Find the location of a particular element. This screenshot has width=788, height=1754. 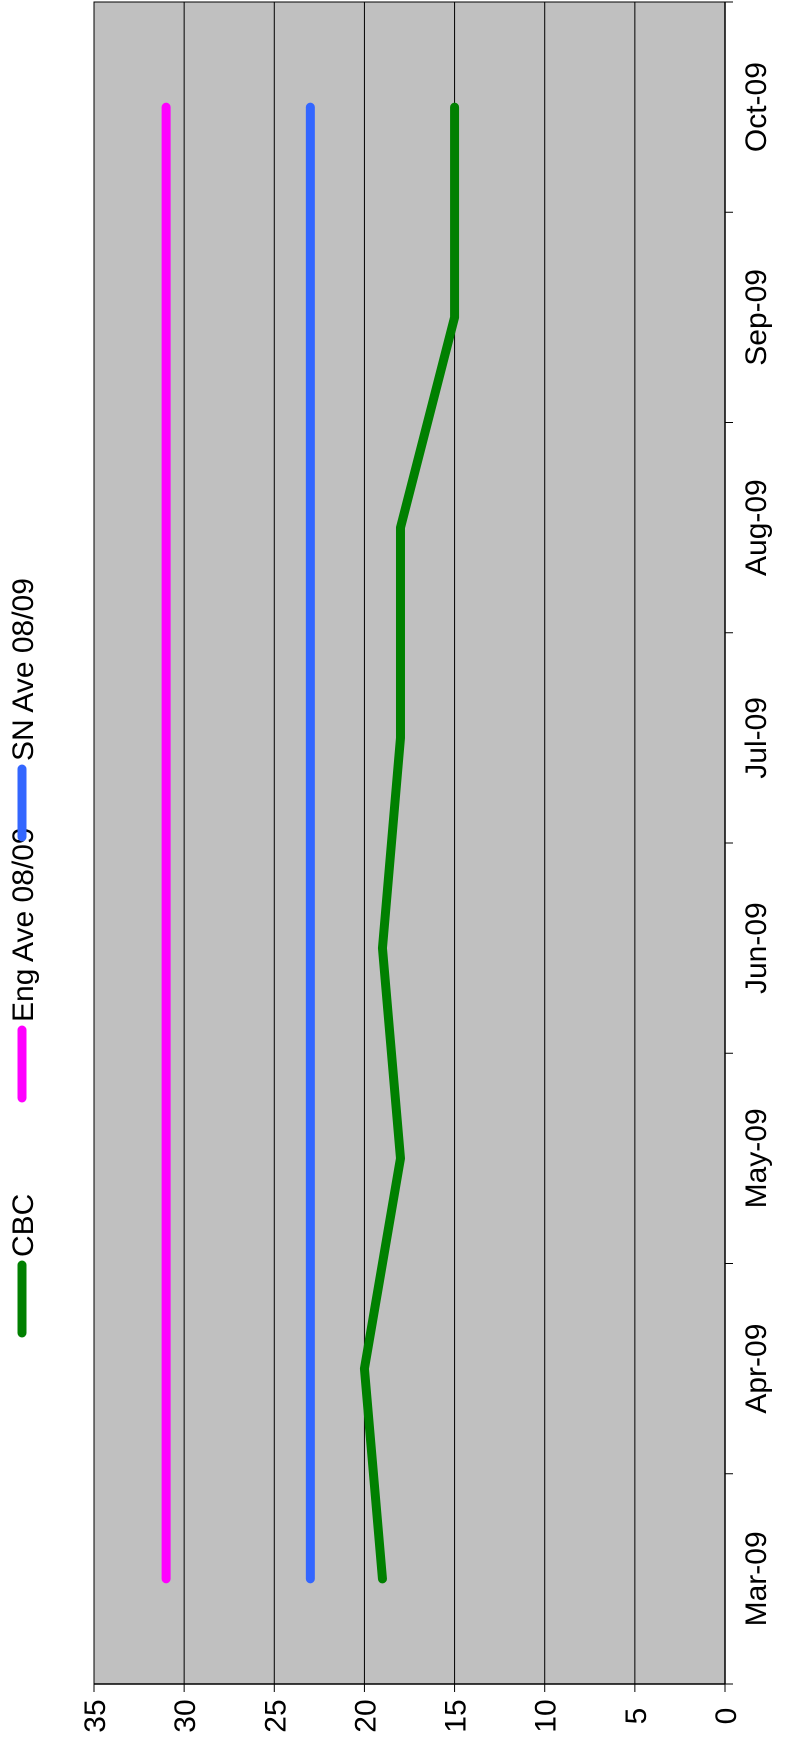

legend: CBC Eng Ave 08/09 SN Ave 08/09 is located at coordinates (23, 958).